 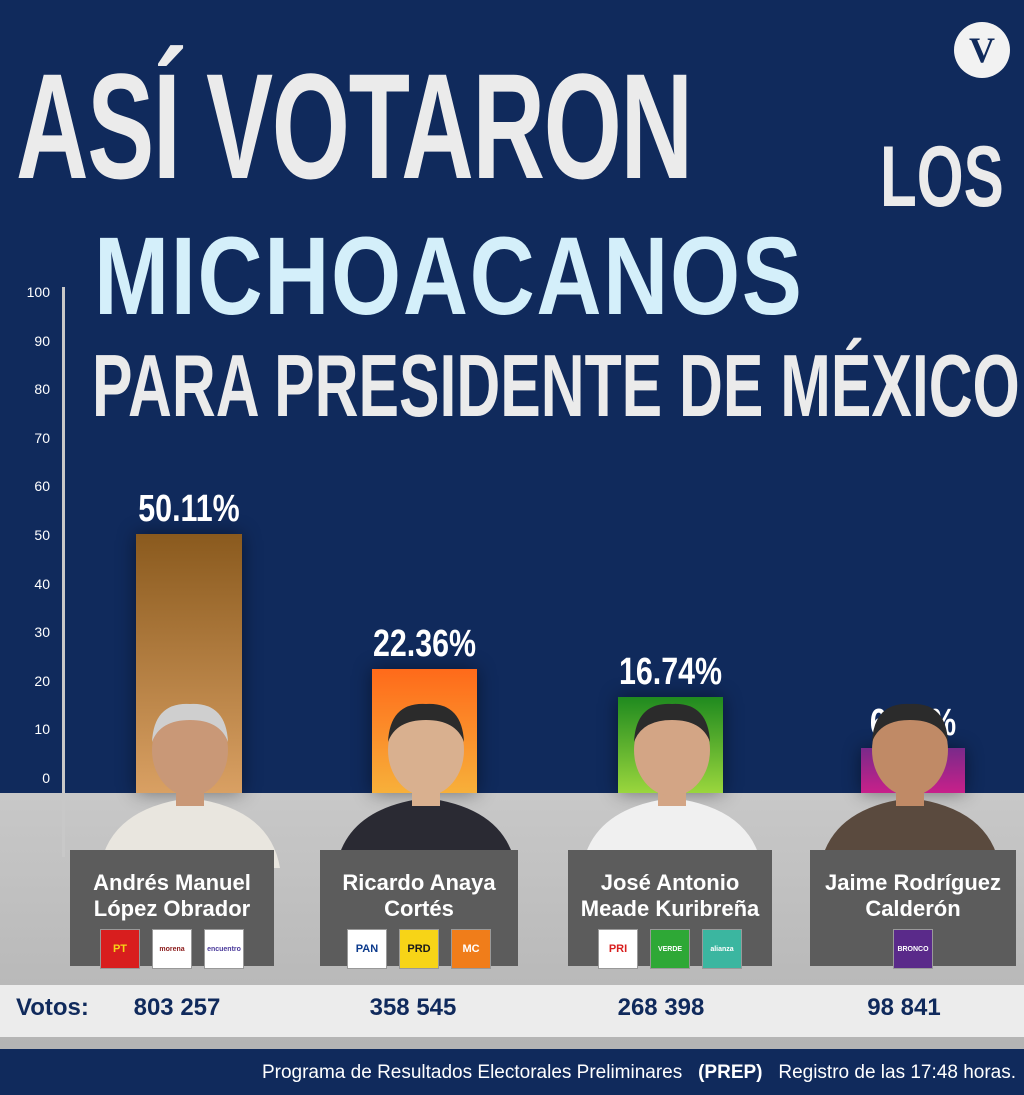 What do you see at coordinates (419, 908) in the screenshot?
I see `candidate-name-line-2: Cortés` at bounding box center [419, 908].